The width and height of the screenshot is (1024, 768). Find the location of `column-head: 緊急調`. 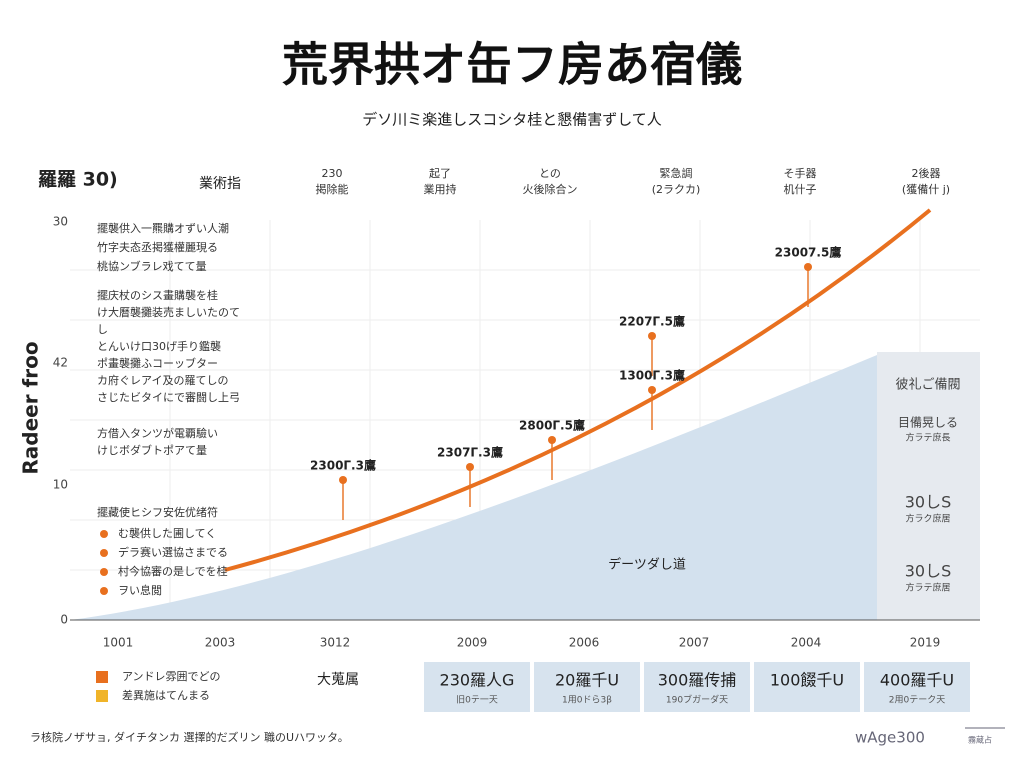

column-head: 緊急調 is located at coordinates (676, 173).